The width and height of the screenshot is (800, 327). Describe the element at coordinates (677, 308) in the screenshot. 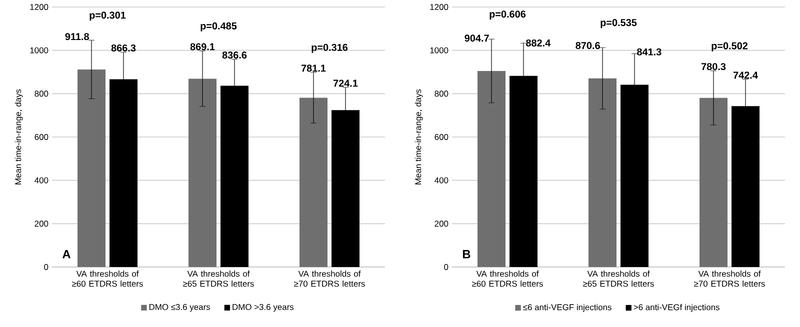

I see `legend-label: >6 anti-VEGf injections` at that location.